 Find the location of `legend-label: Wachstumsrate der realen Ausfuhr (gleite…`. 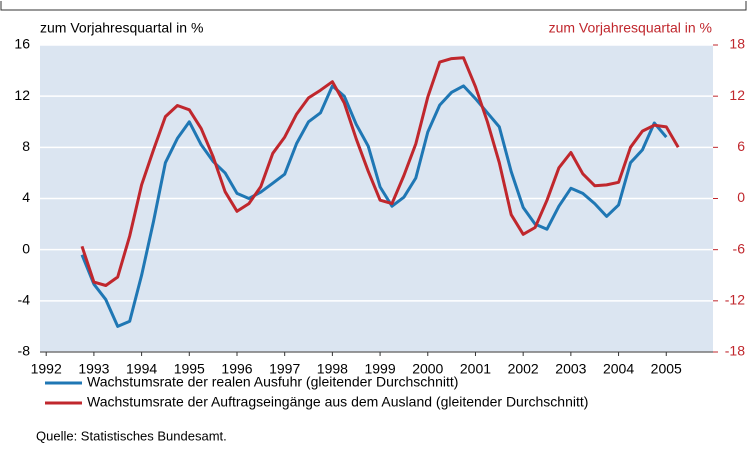

legend-label: Wachstumsrate der realen Ausfuhr (gleite… is located at coordinates (272, 382).